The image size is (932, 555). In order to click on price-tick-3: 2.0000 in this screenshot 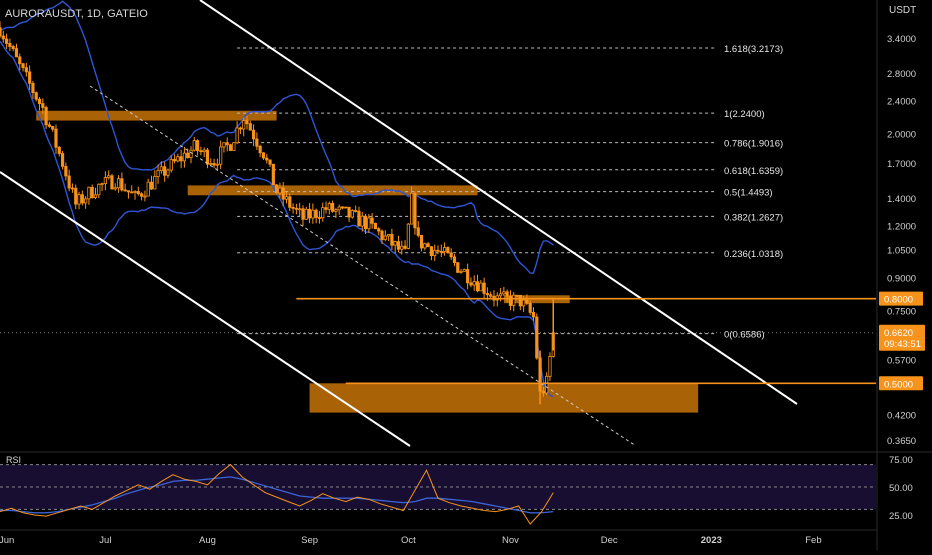, I will do `click(901, 135)`.